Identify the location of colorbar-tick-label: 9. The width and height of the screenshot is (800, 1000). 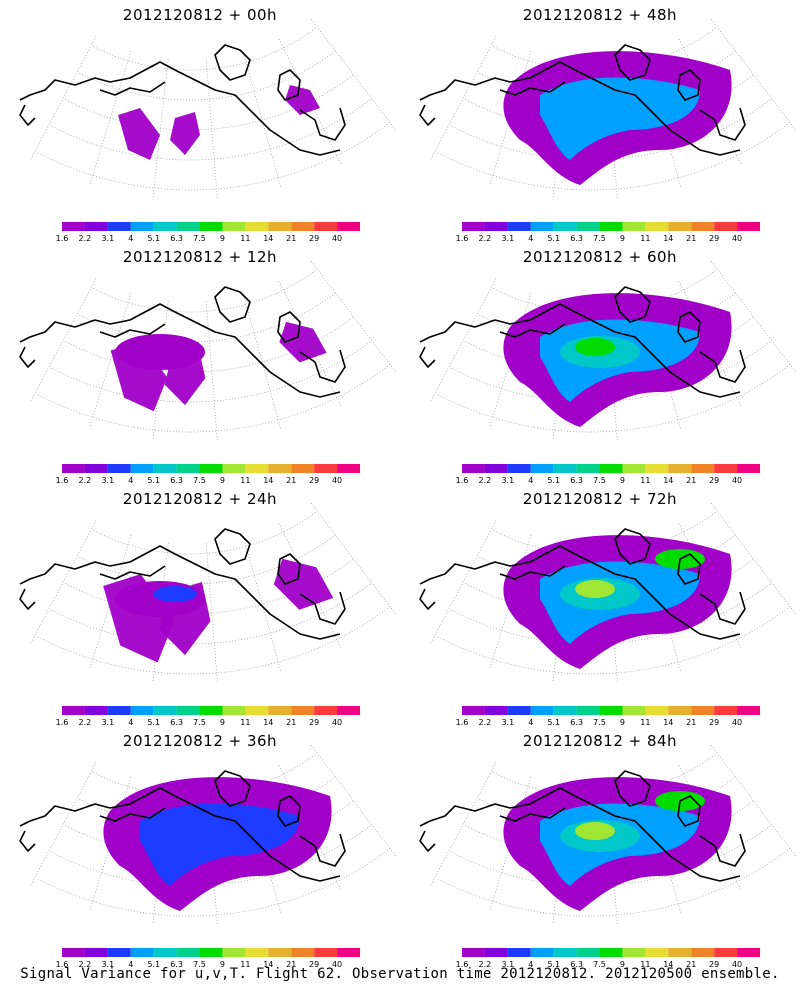
(222, 722).